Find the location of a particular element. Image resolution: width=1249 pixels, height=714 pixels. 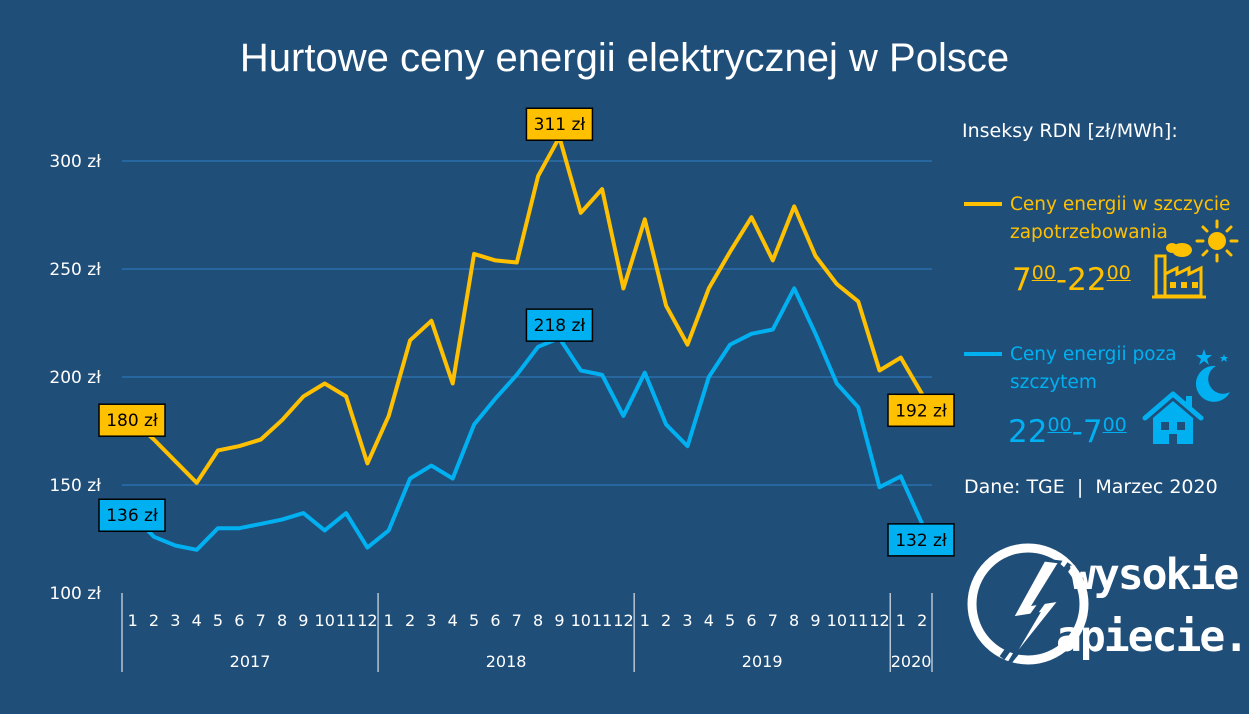

house-icon is located at coordinates (1173, 417).